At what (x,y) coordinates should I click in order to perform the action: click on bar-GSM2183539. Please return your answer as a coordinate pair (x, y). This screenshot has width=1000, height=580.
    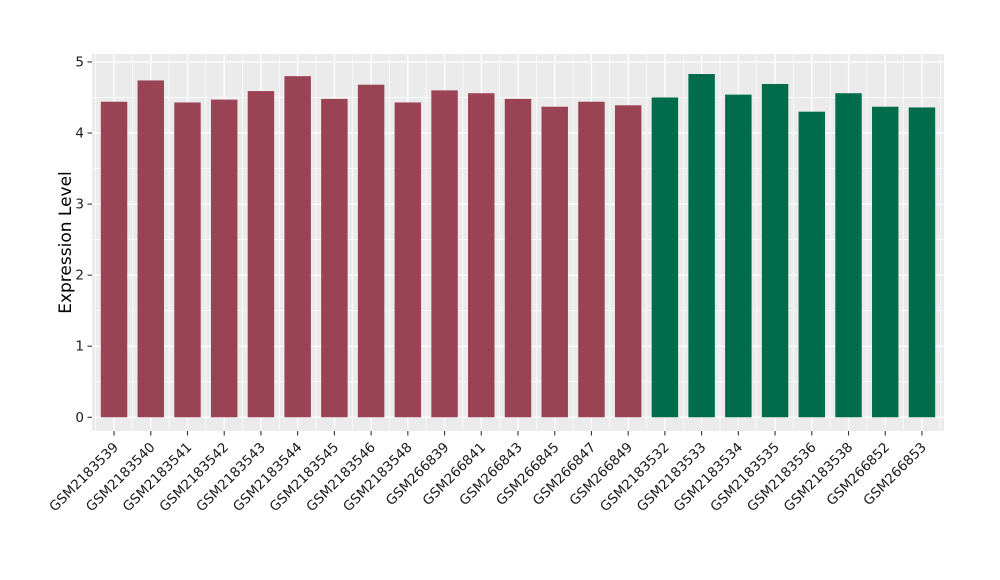
    Looking at the image, I should click on (114, 259).